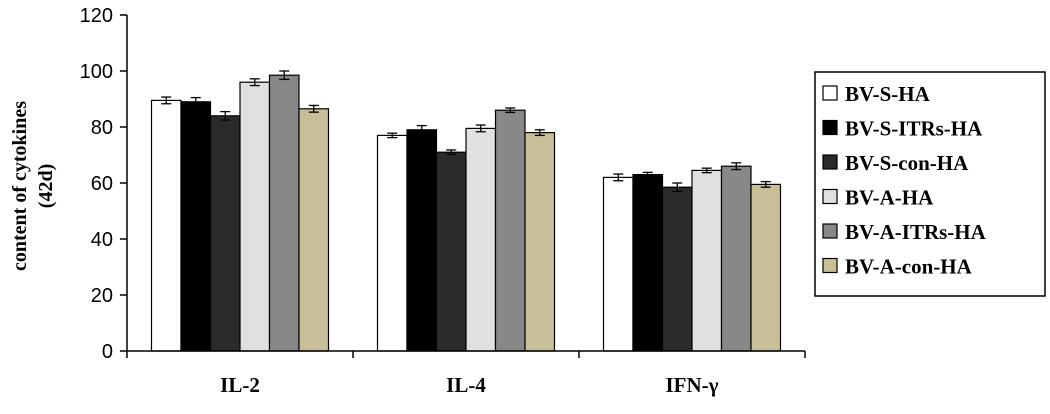 The width and height of the screenshot is (1050, 414). I want to click on legend-entry-label: BV-A-ITRs-HA, so click(916, 232).